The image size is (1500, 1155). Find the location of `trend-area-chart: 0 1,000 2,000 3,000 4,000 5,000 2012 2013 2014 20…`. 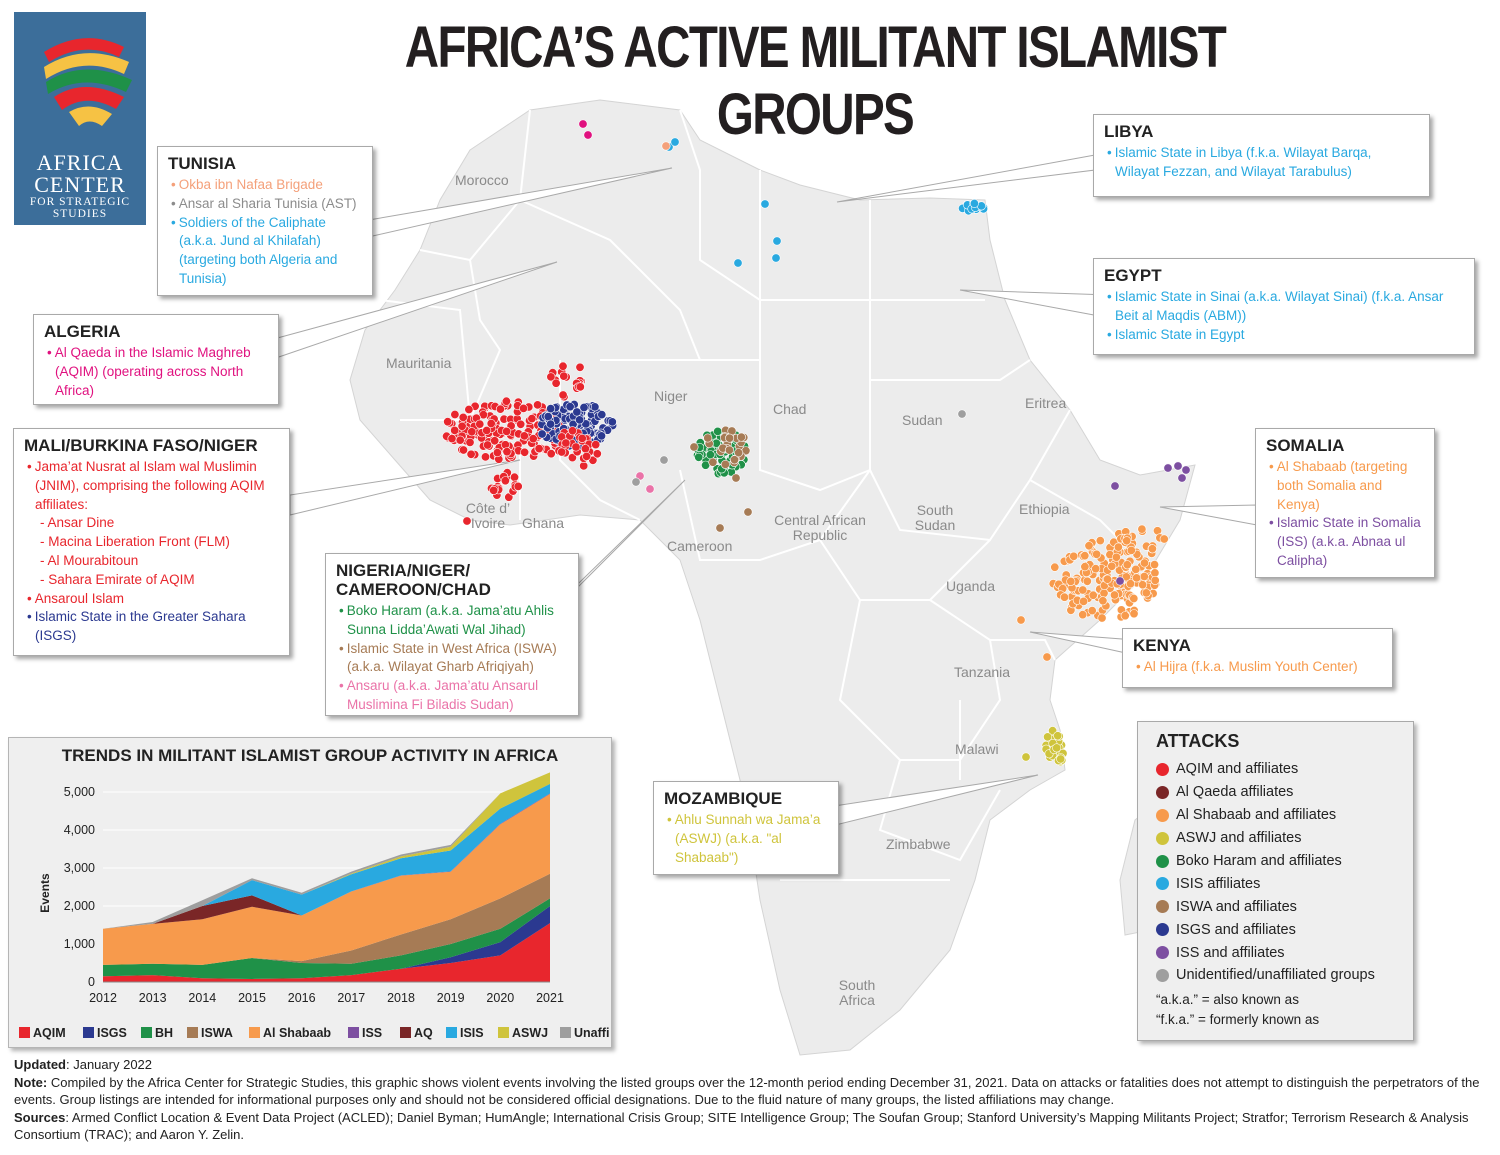

trend-area-chart: 0 1,000 2,000 3,000 4,000 5,000 2012 2013 2014 20… is located at coordinates (314, 906).